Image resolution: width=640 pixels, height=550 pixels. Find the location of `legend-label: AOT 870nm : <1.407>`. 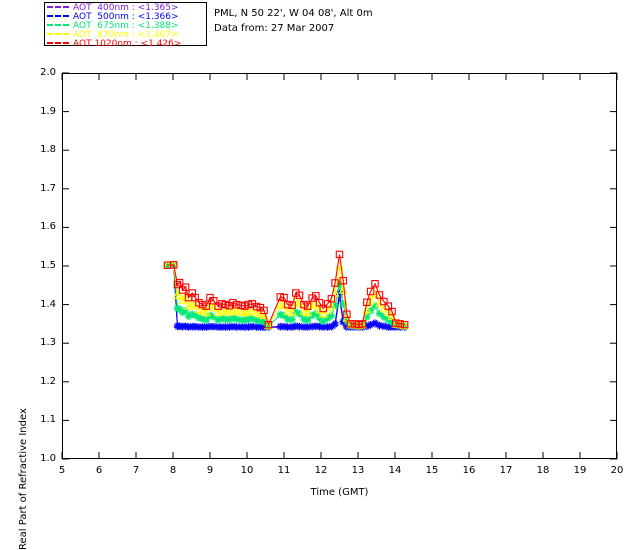

legend-label: AOT 870nm : <1.407> is located at coordinates (126, 35).